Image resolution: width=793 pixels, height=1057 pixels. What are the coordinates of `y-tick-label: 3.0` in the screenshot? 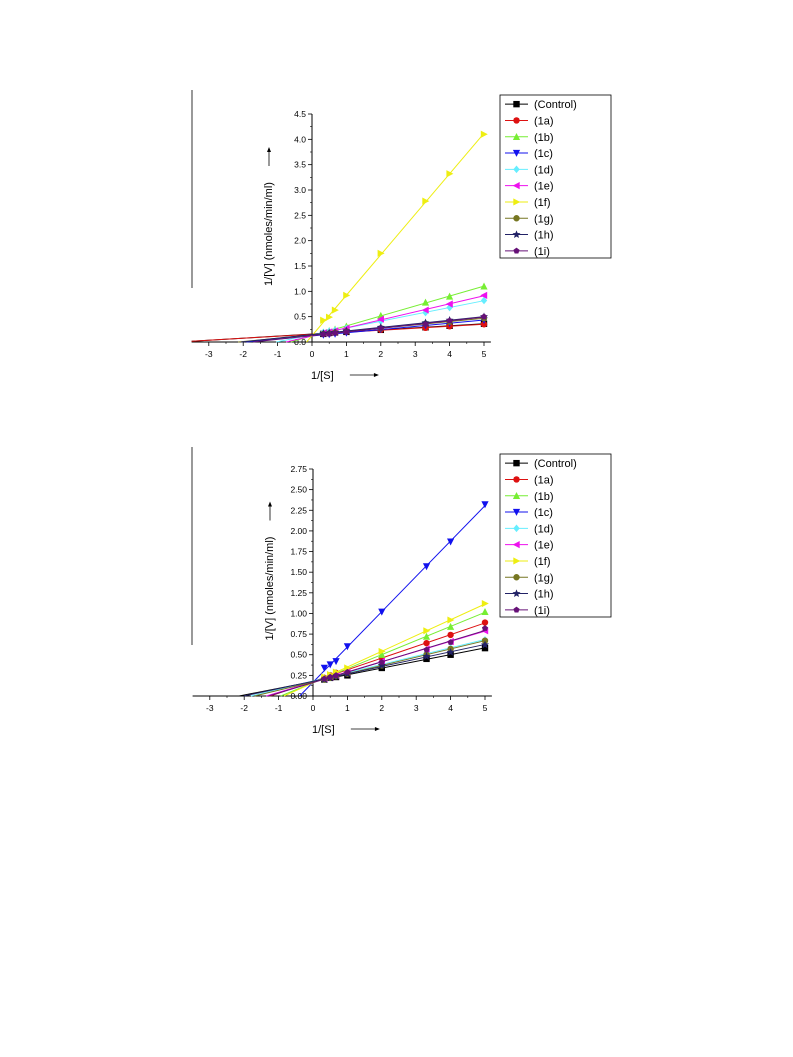 It's located at (300, 190).